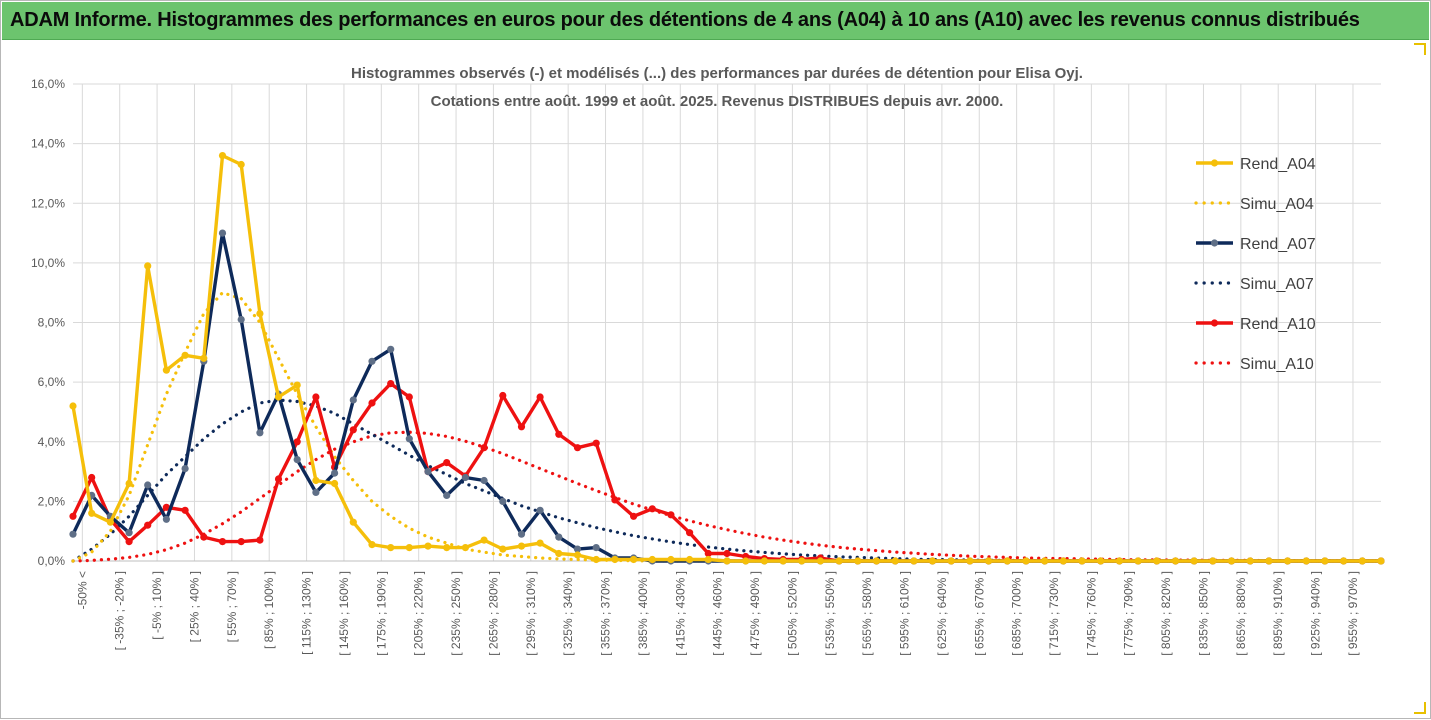  I want to click on x-tick-label: [ 775% ; 790% ], so click(1129, 613).